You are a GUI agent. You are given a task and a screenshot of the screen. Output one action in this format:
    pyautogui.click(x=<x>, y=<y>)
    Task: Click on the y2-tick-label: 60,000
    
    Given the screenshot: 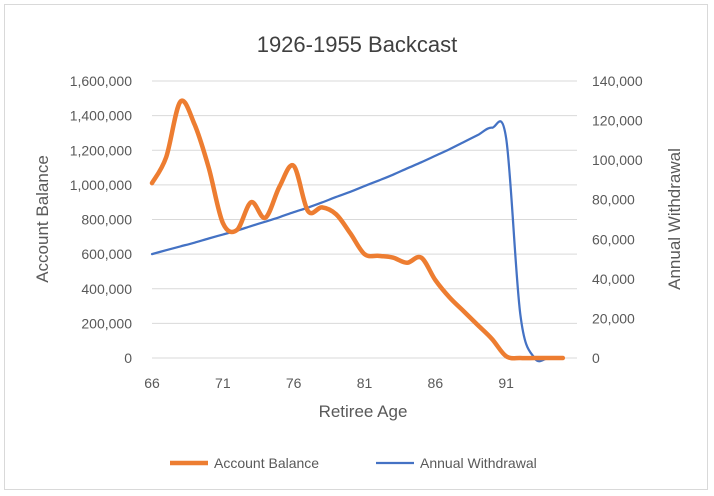 What is the action you would take?
    pyautogui.click(x=613, y=239)
    